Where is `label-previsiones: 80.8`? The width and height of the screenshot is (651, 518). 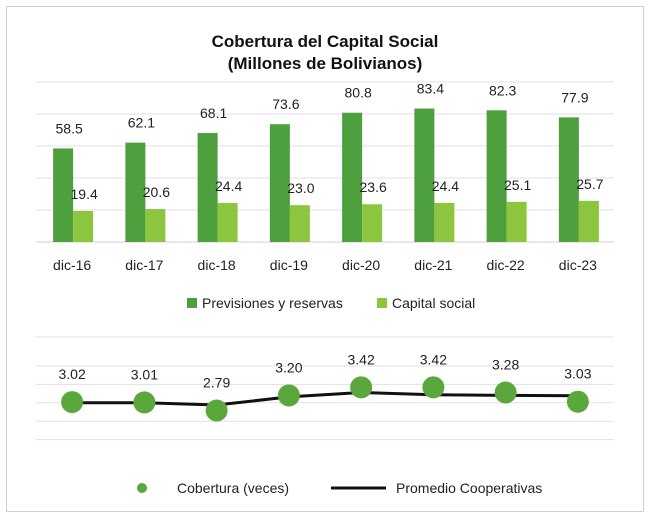 label-previsiones: 80.8 is located at coordinates (358, 93).